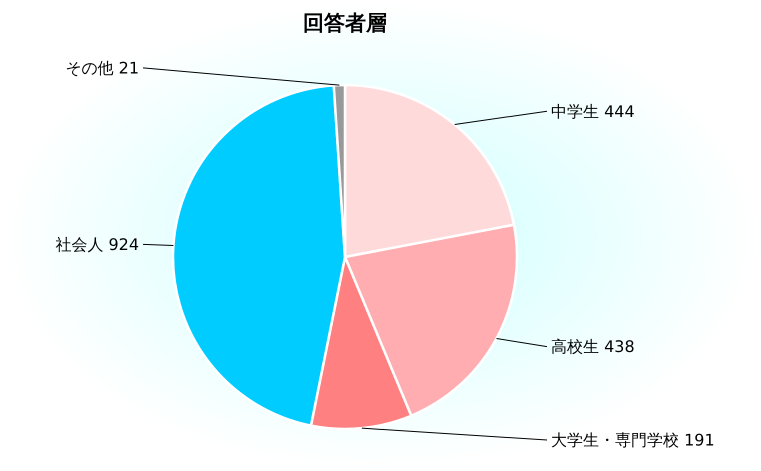  What do you see at coordinates (92, 68) in the screenshot?
I see `slice-label: その他` at bounding box center [92, 68].